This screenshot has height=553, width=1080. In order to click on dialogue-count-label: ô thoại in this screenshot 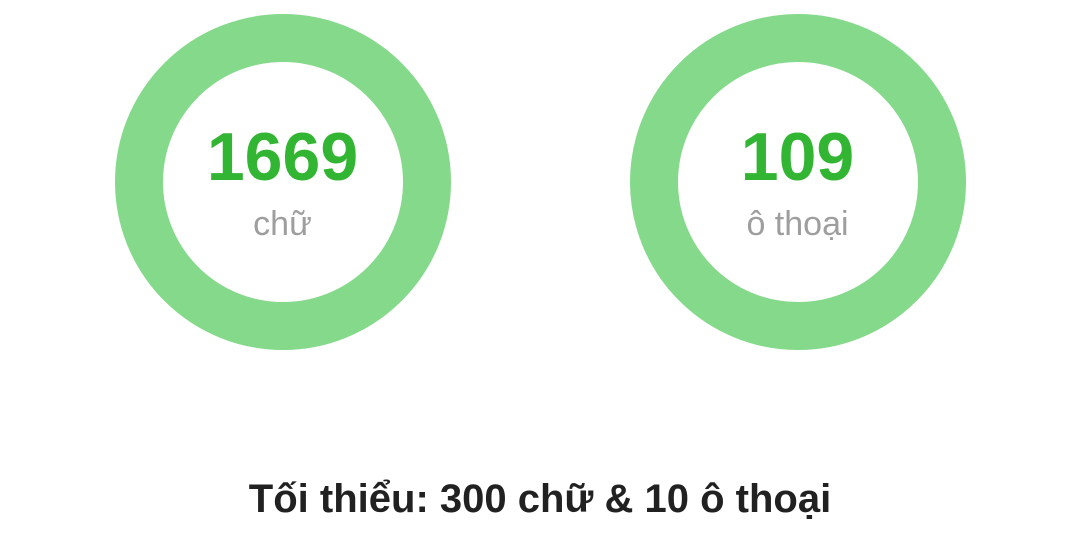, I will do `click(797, 224)`.